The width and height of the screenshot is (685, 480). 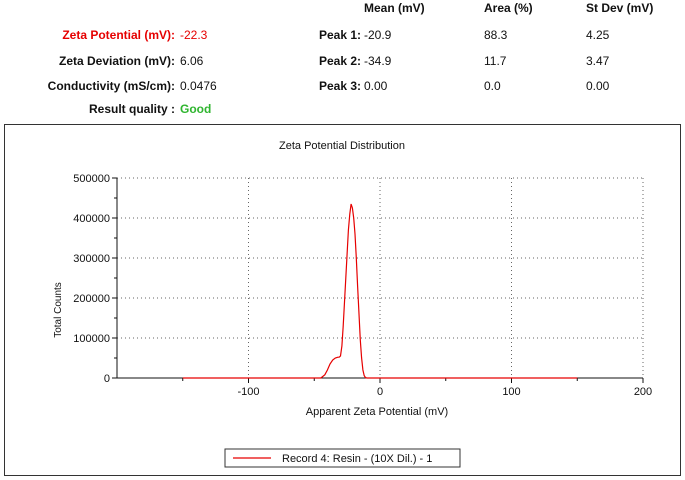 I want to click on y-tick-label: 400000, so click(x=91, y=219).